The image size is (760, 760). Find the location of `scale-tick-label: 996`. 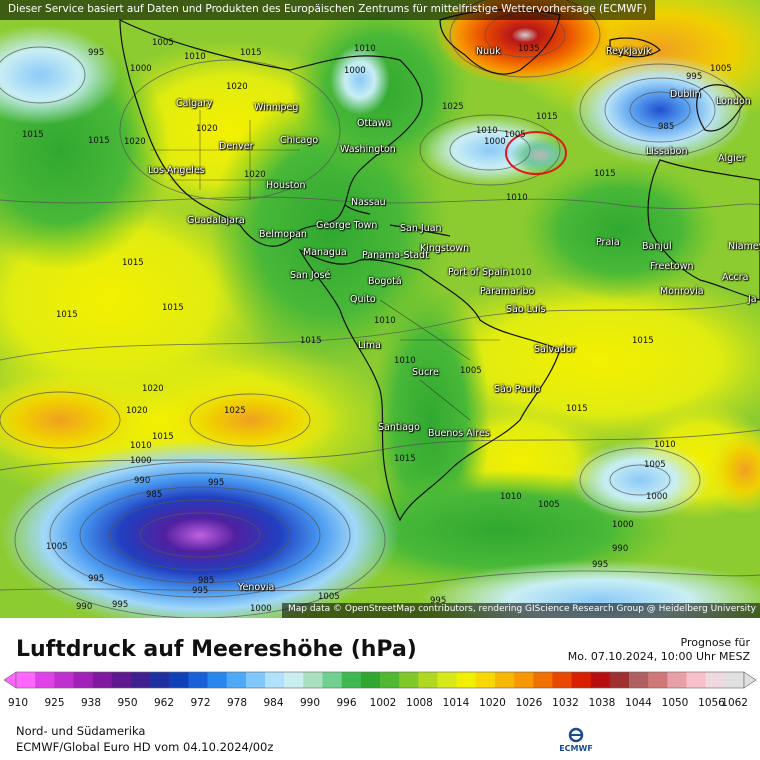

scale-tick-label: 996 is located at coordinates (346, 703).